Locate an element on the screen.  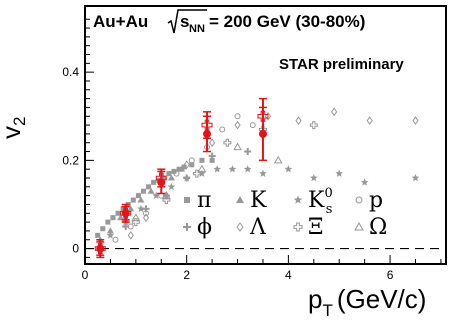
legend-entry-Ω: Ω is located at coordinates (370, 227).